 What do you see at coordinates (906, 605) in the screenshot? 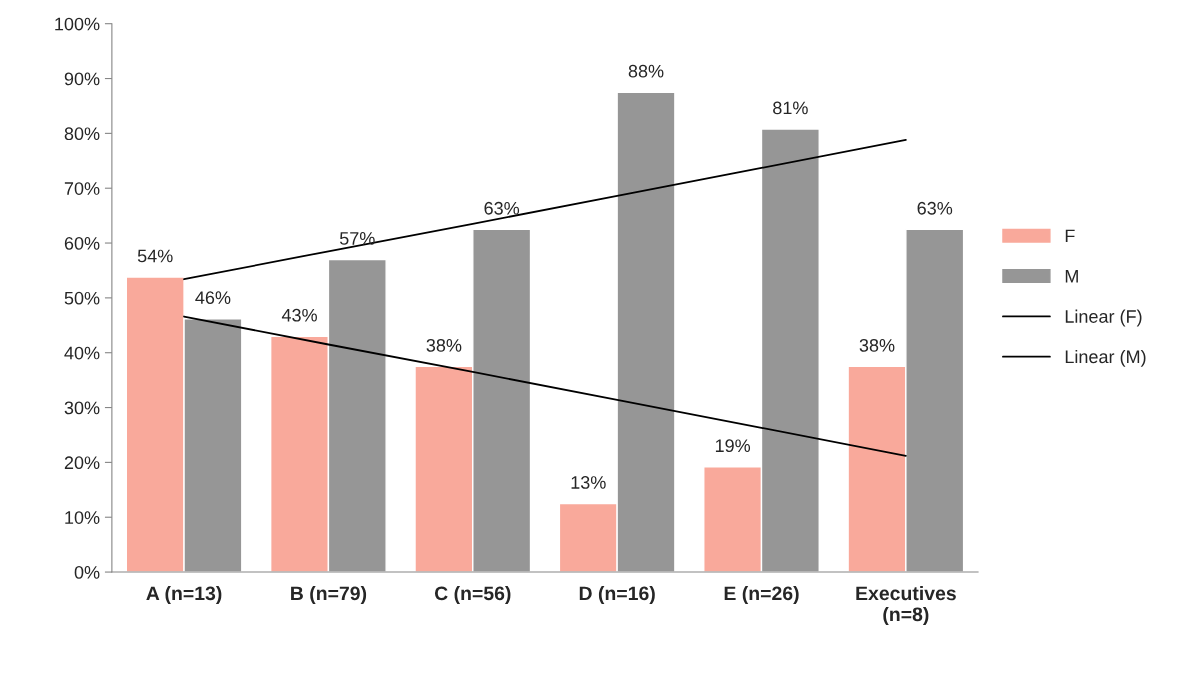
I see `x-tick-label: Executives (n=8)` at bounding box center [906, 605].